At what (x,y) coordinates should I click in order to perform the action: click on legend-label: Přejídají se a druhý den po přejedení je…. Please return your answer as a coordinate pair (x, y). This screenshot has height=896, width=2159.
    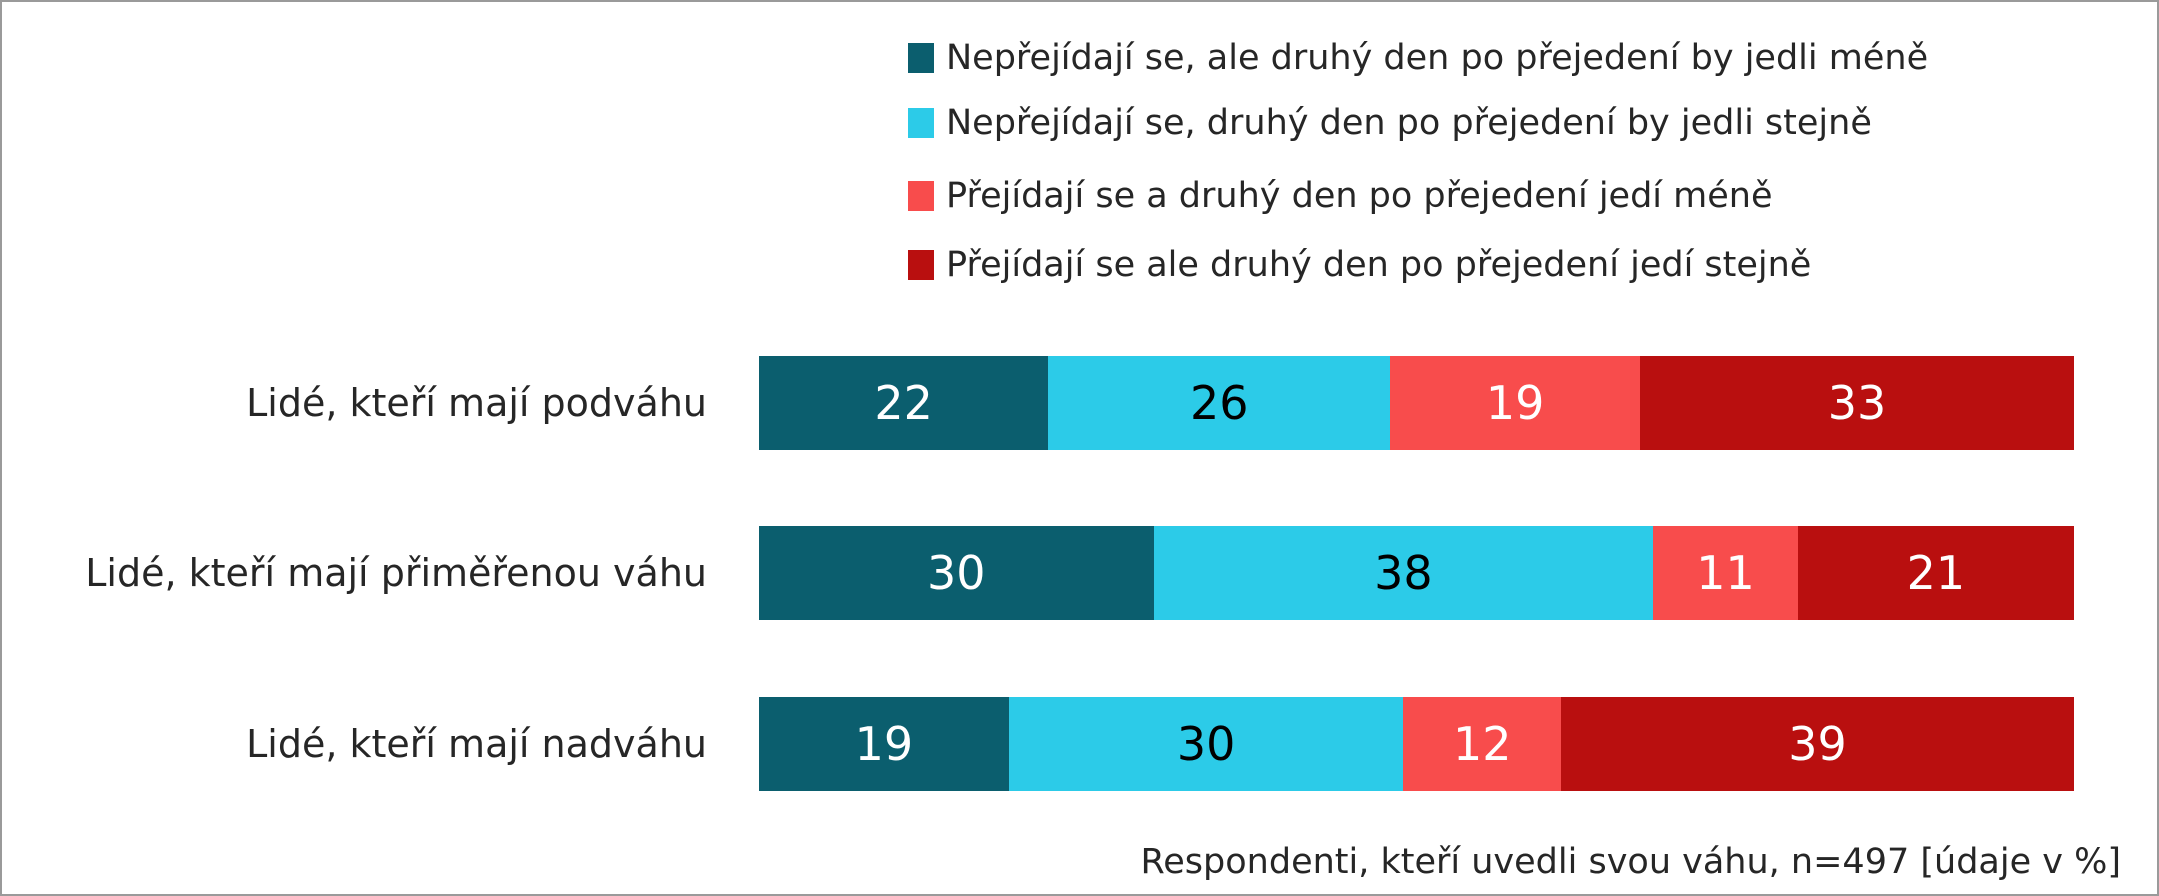
    Looking at the image, I should click on (1359, 196).